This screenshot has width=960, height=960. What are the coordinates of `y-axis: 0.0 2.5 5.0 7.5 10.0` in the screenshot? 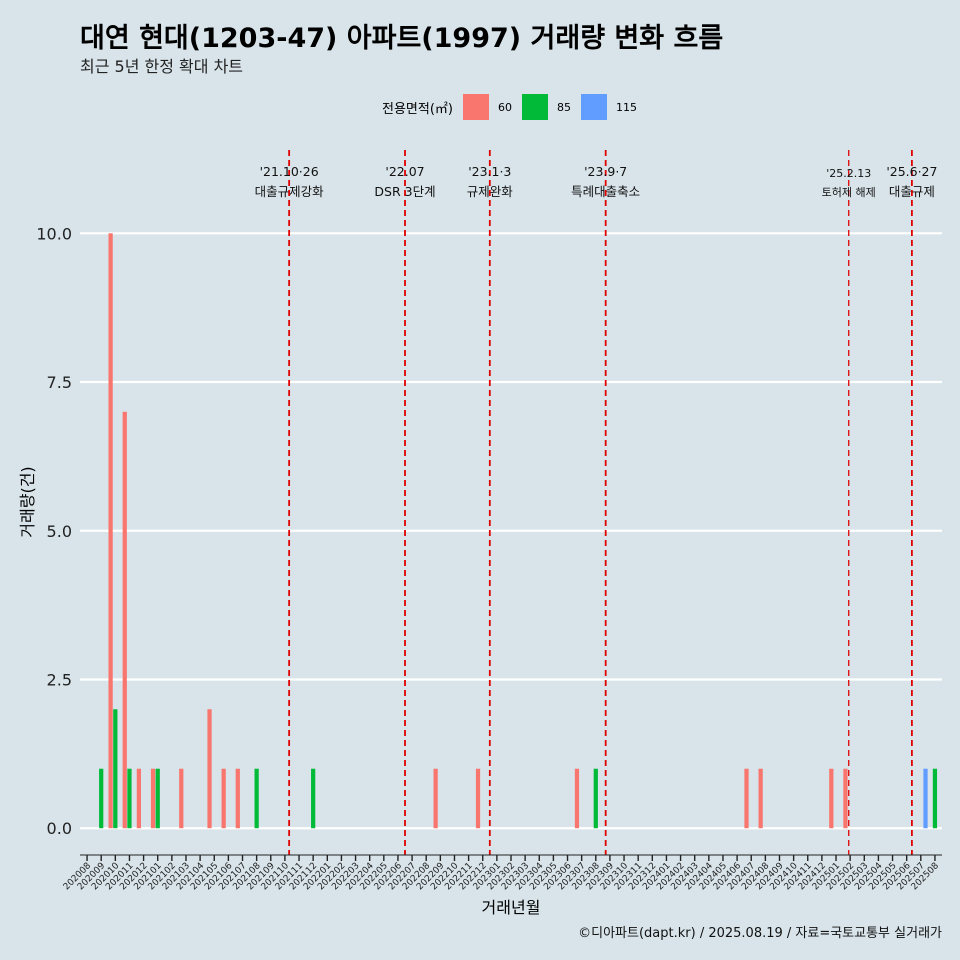 It's located at (54, 531).